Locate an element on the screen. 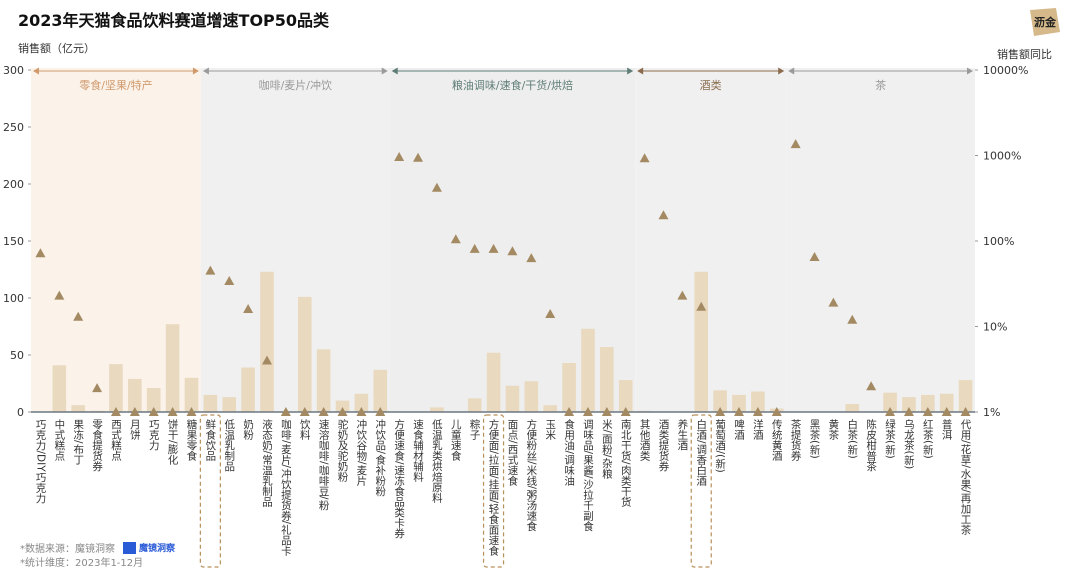 This screenshot has height=582, width=1080. x-tick-label: 零食提货券 is located at coordinates (97, 445).